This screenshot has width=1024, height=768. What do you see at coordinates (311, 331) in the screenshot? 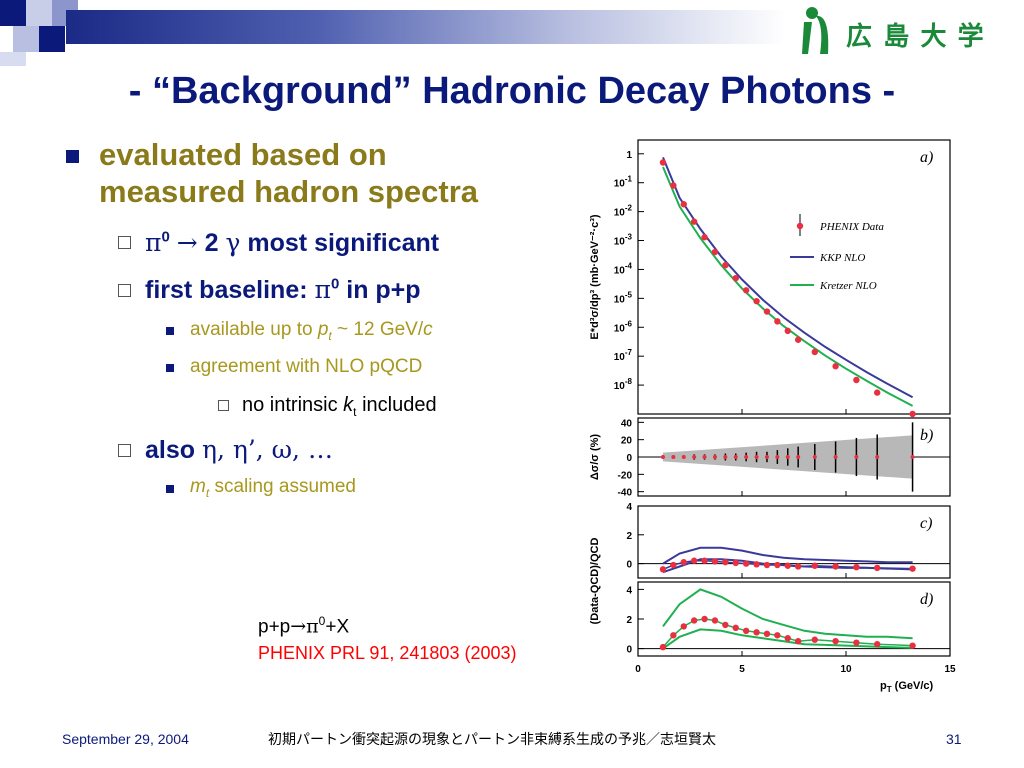
I see `bullet-available-up-to: available up to pt ~ 12 GeV/c` at bounding box center [311, 331].